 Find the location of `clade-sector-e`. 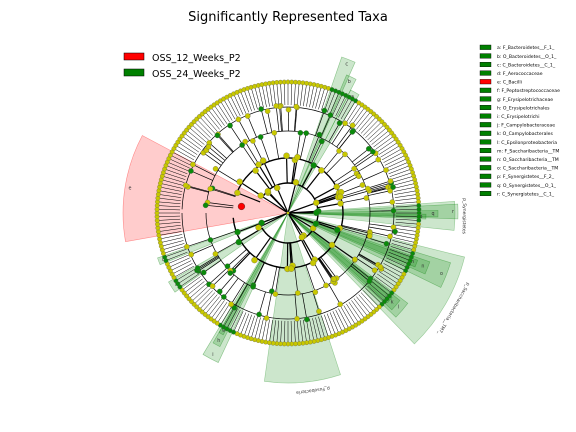

clade-sector-e is located at coordinates (205, 188).